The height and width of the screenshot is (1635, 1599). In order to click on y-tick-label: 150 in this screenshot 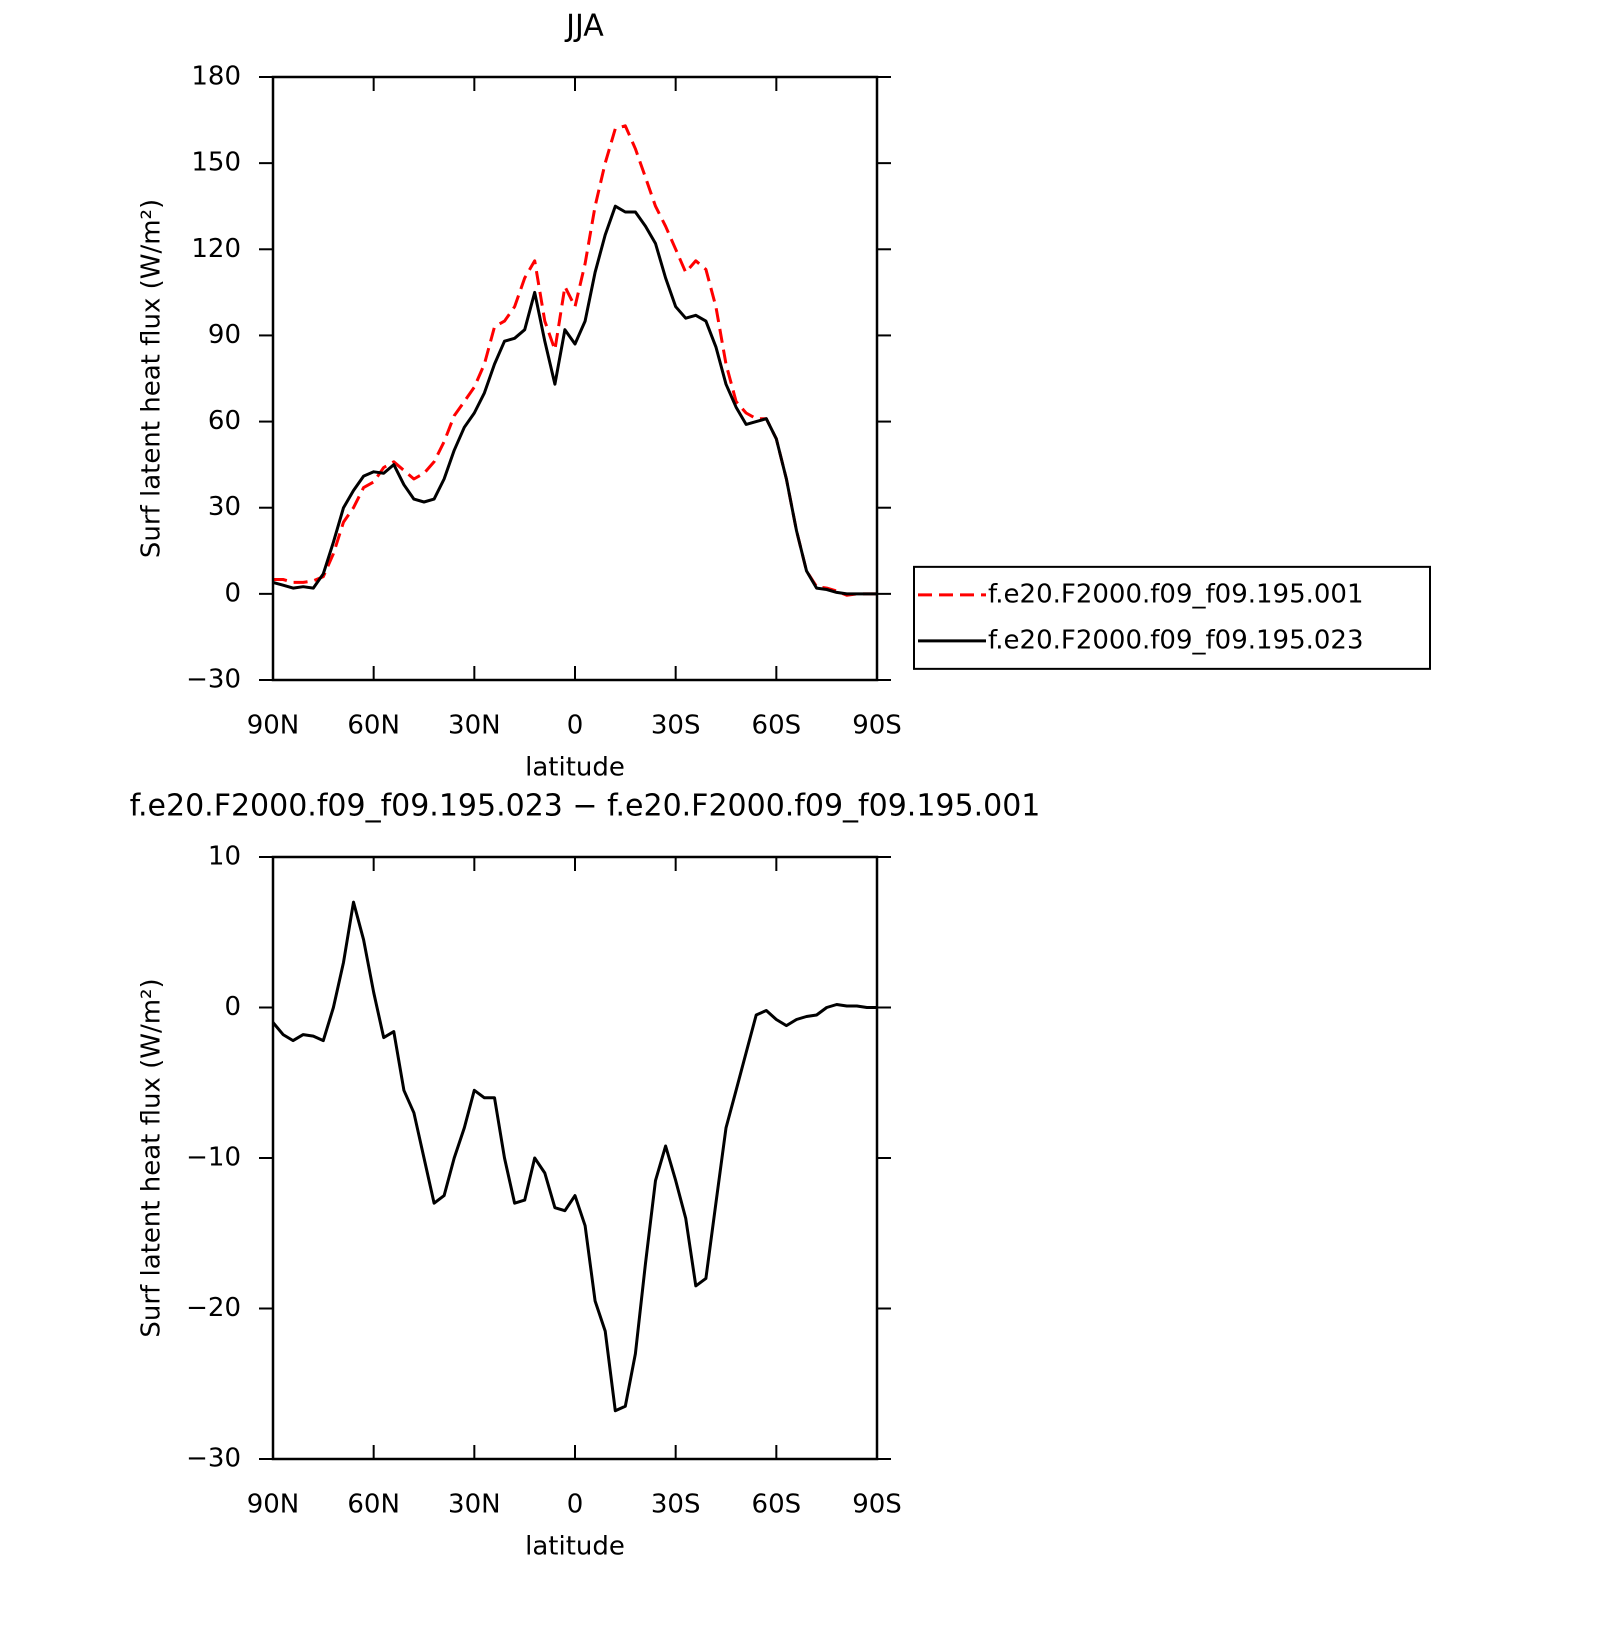, I will do `click(216, 163)`.